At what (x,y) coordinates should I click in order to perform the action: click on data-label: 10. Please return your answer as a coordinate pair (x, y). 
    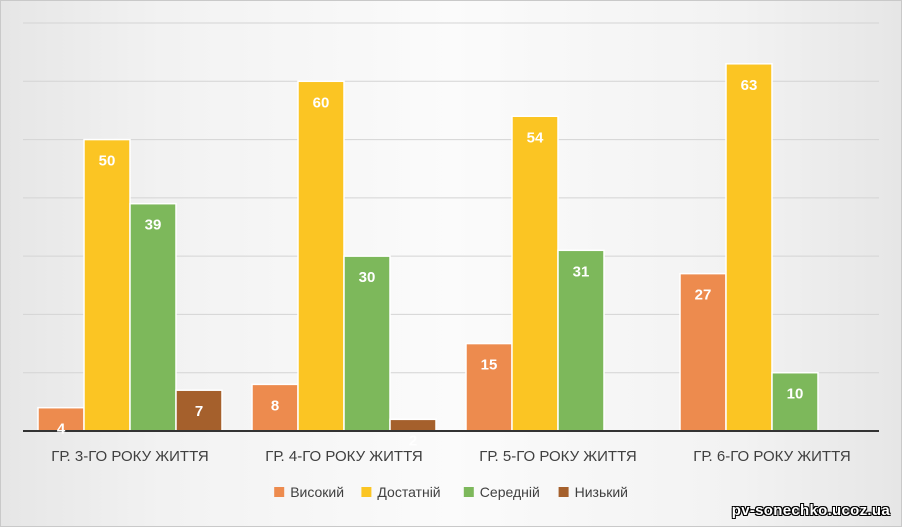
    Looking at the image, I should click on (795, 394).